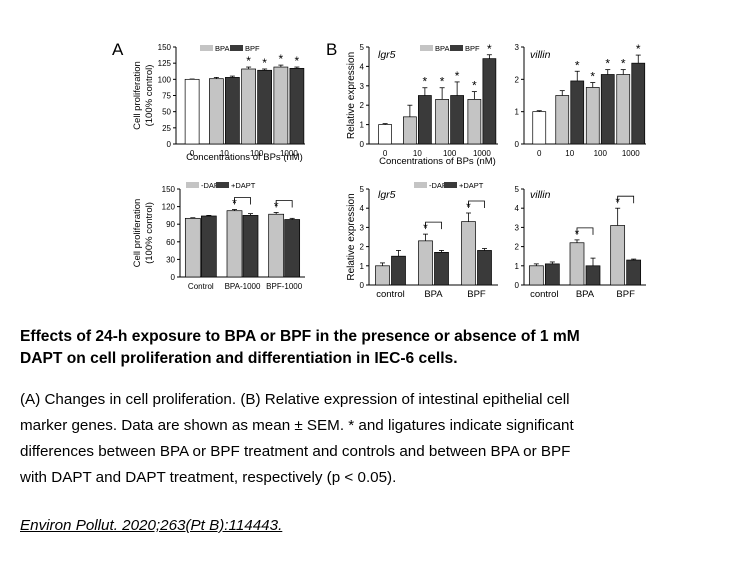  Describe the element at coordinates (165, 47) in the screenshot. I see `y-tick-label: 150` at that location.